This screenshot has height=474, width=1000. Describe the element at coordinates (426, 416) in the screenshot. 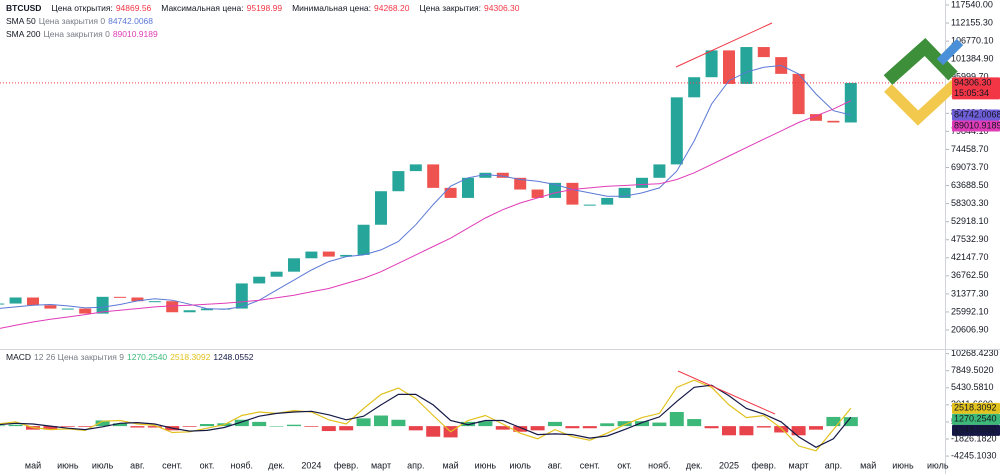

I see `macd-line` at that location.